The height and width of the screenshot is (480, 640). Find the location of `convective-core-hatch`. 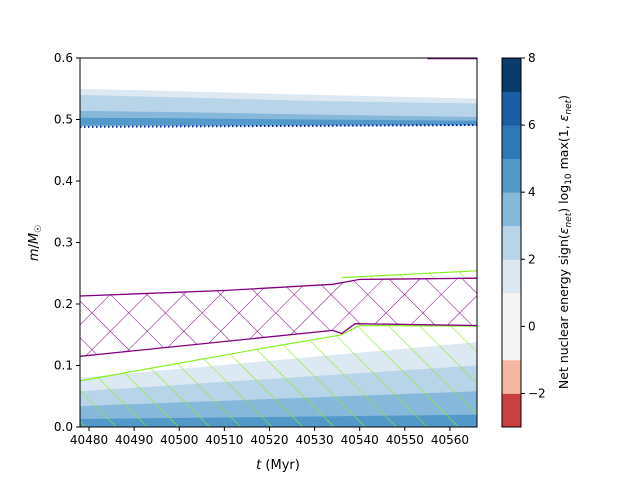

convective-core-hatch is located at coordinates (278, 376).